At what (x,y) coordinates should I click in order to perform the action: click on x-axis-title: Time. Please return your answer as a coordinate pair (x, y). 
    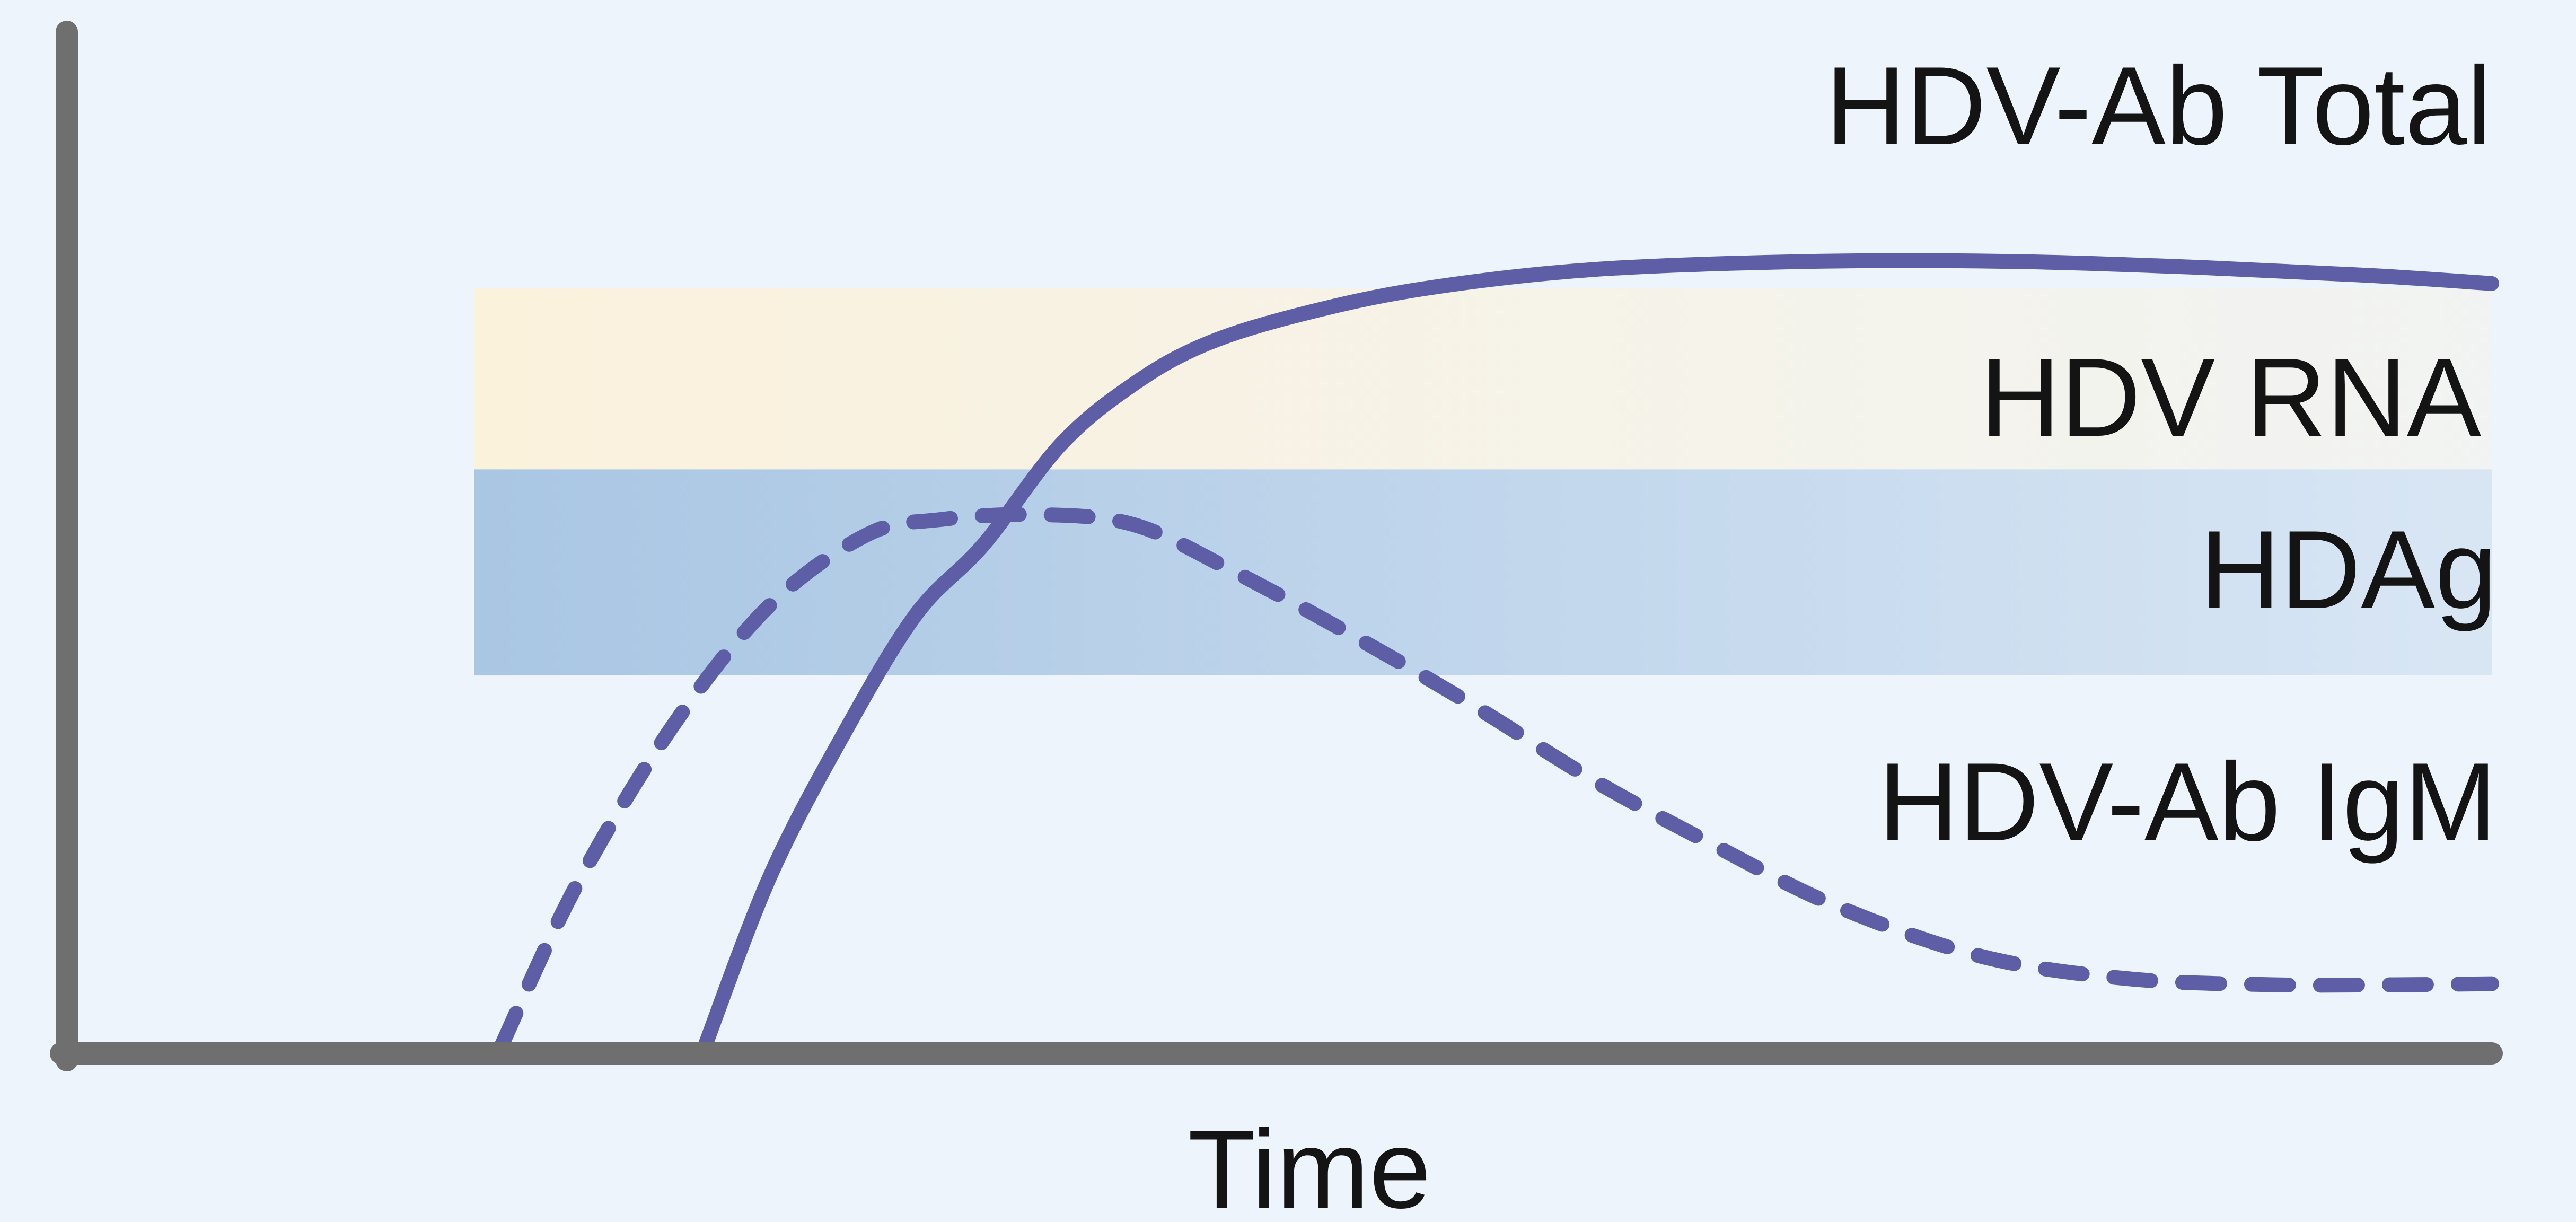
    Looking at the image, I should click on (1309, 1164).